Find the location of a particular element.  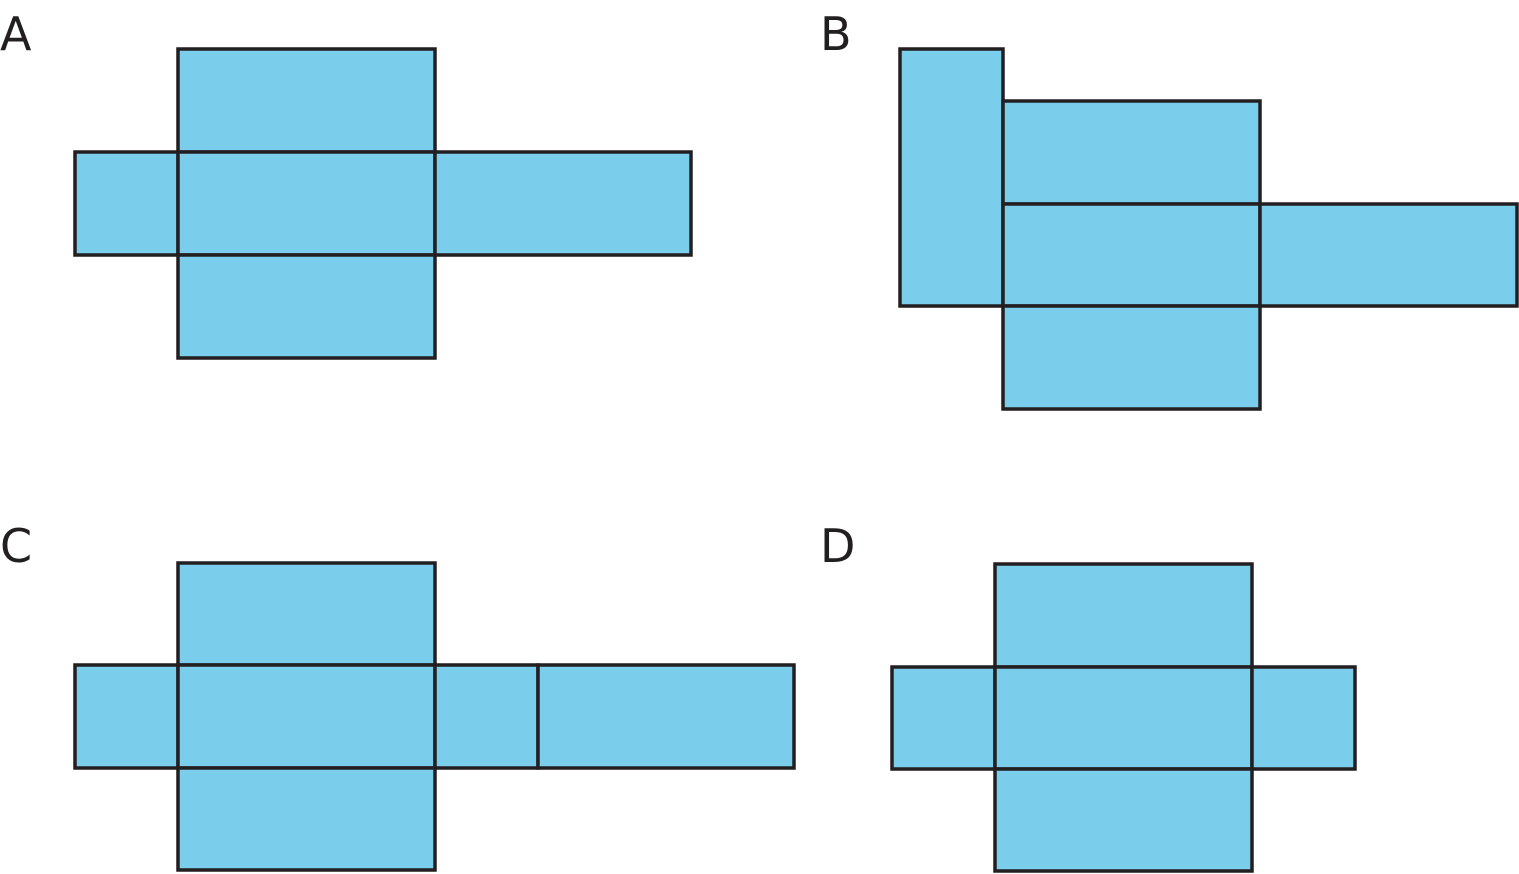

label-b: B is located at coordinates (836, 34).